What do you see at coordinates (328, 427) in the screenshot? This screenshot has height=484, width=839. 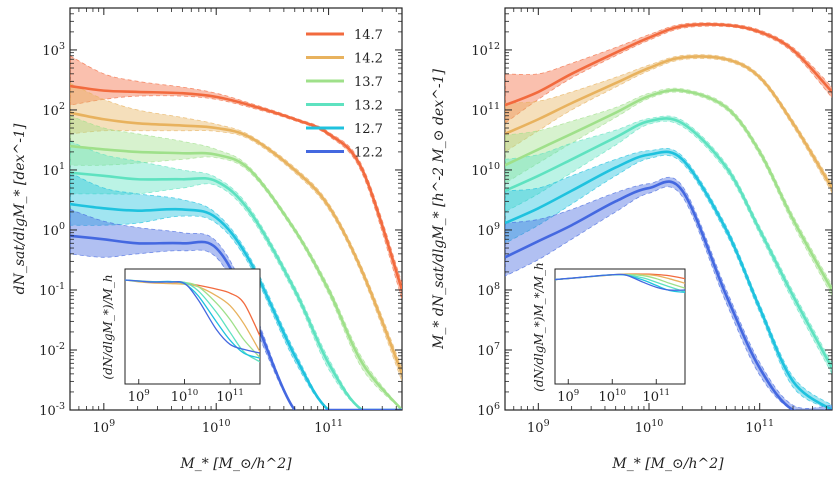 I see `left-x-tick-label: 1011` at bounding box center [328, 427].